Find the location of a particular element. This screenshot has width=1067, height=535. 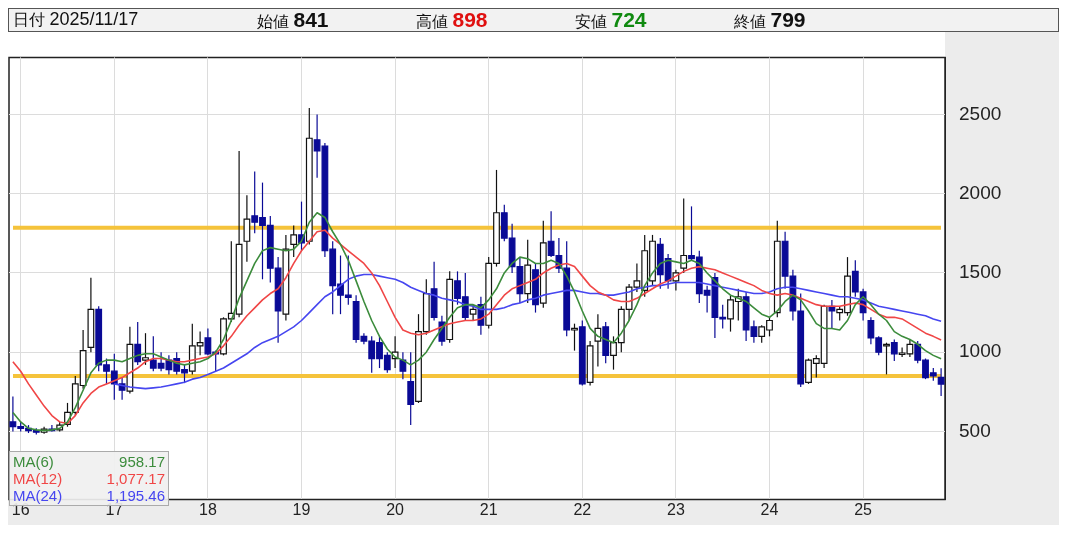

y-tick-label: 2500 is located at coordinates (980, 113).